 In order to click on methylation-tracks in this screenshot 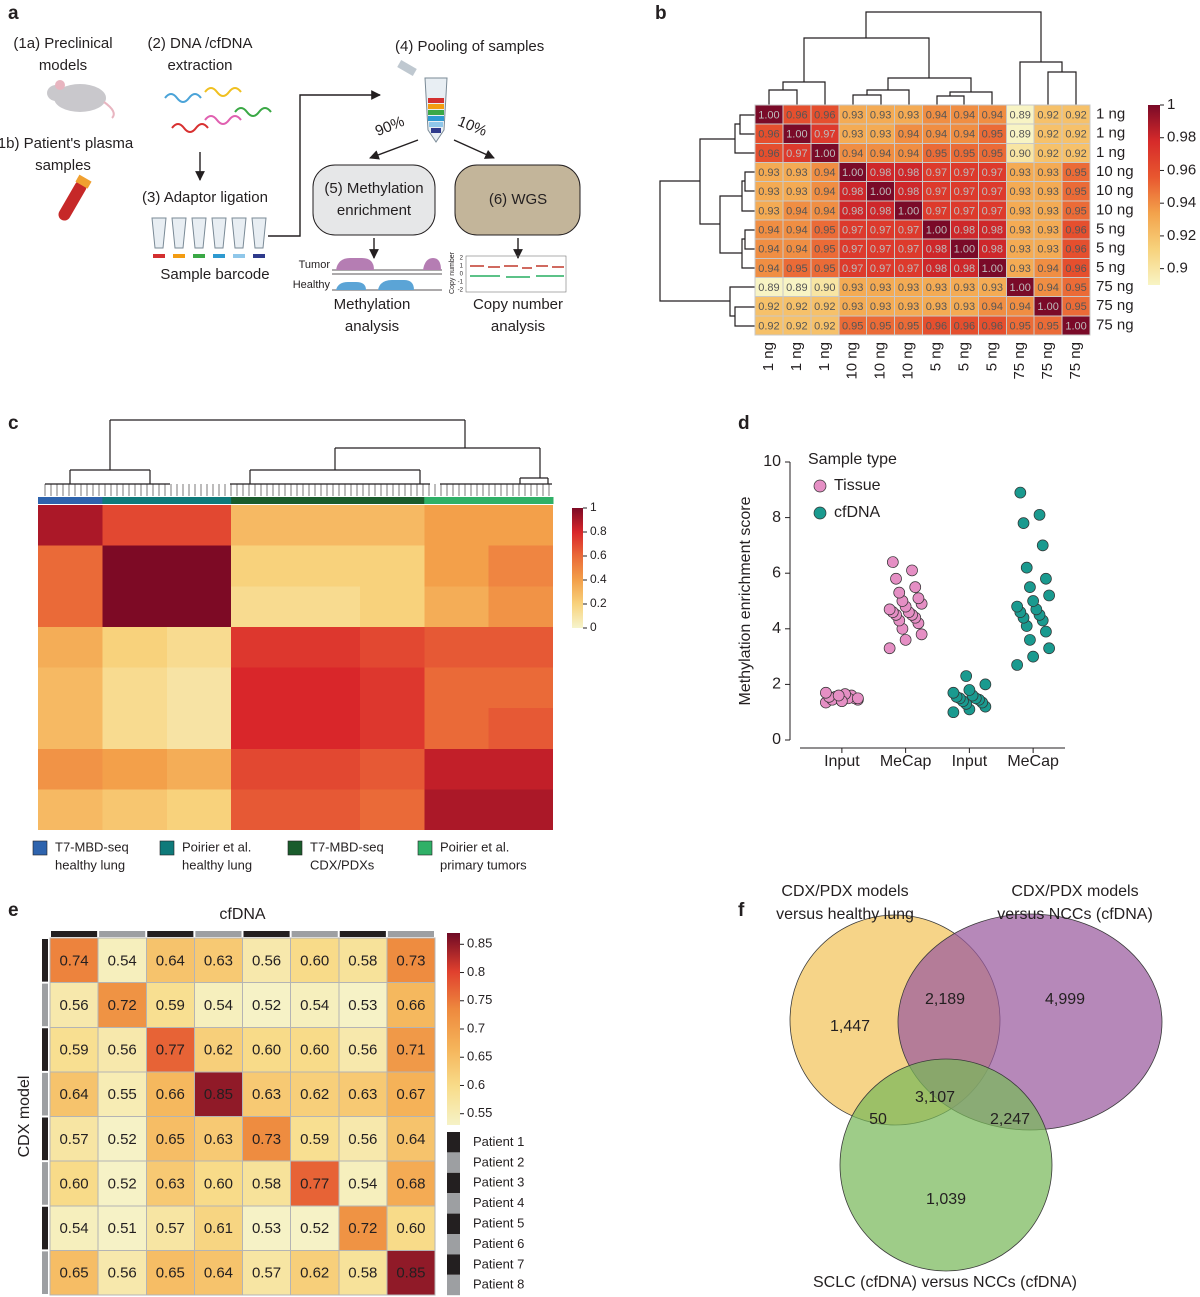, I will do `click(387, 274)`.